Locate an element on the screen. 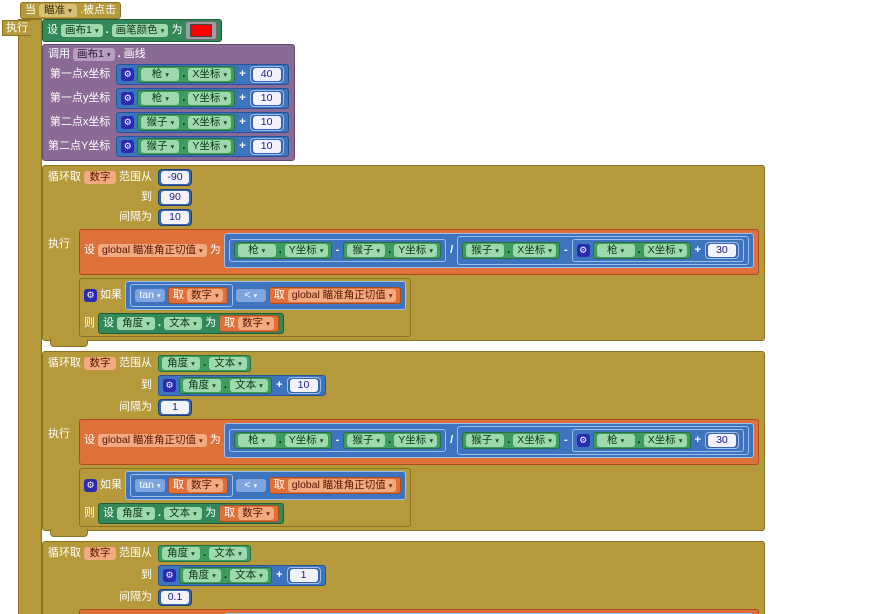  property-dropdown: 画笔颜色 ▾ is located at coordinates (140, 30).